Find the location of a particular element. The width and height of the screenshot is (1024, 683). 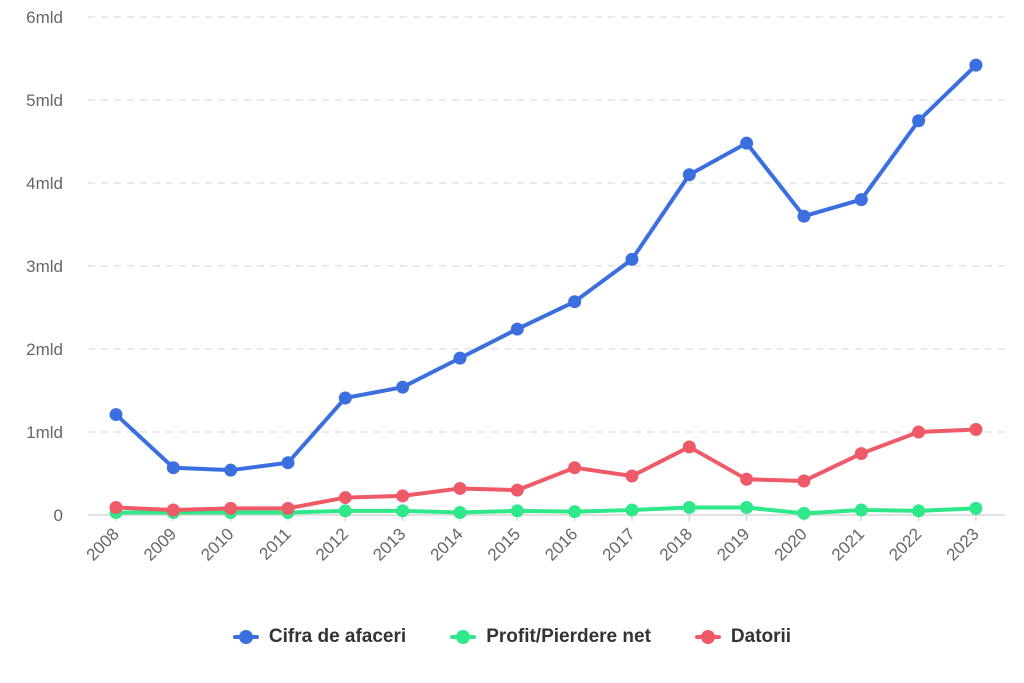

y-tick-label: 0 is located at coordinates (58, 515).